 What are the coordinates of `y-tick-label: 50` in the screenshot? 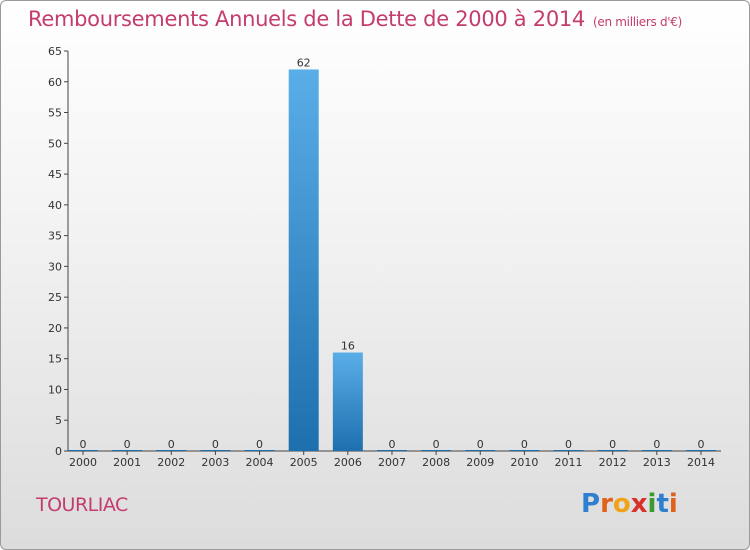 It's located at (55, 143).